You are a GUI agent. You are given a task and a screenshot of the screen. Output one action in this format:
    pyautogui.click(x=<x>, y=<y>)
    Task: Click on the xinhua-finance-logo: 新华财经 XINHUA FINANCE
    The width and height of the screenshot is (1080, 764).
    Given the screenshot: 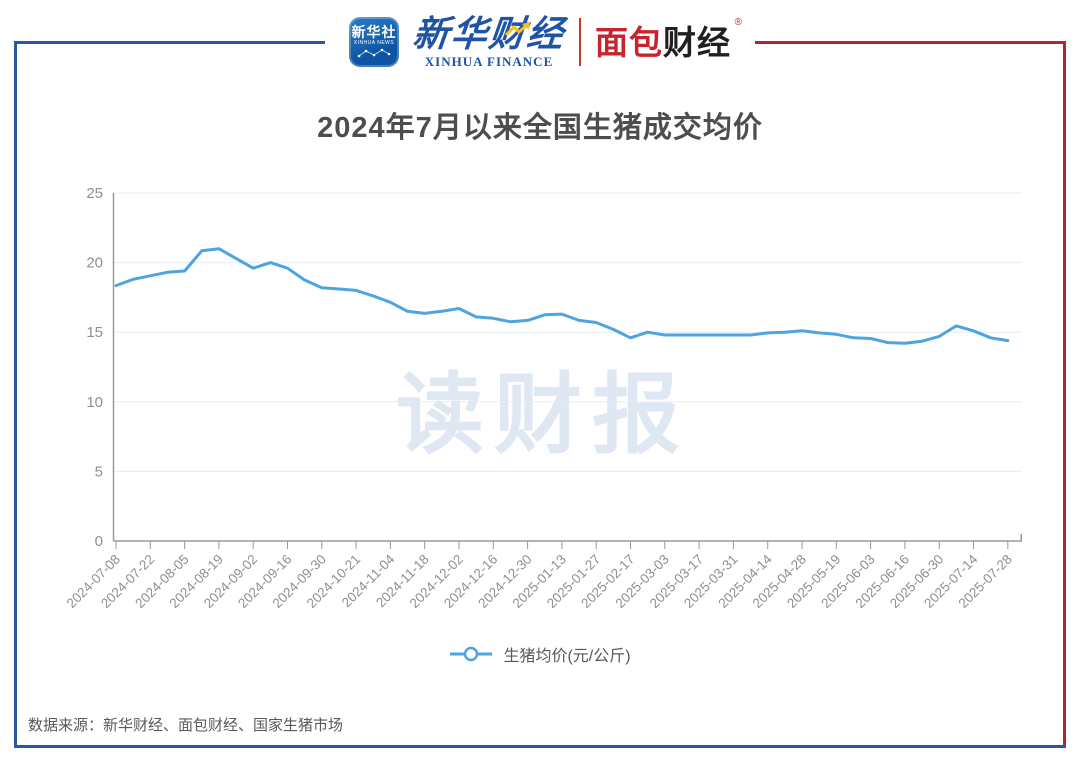 What is the action you would take?
    pyautogui.click(x=489, y=41)
    